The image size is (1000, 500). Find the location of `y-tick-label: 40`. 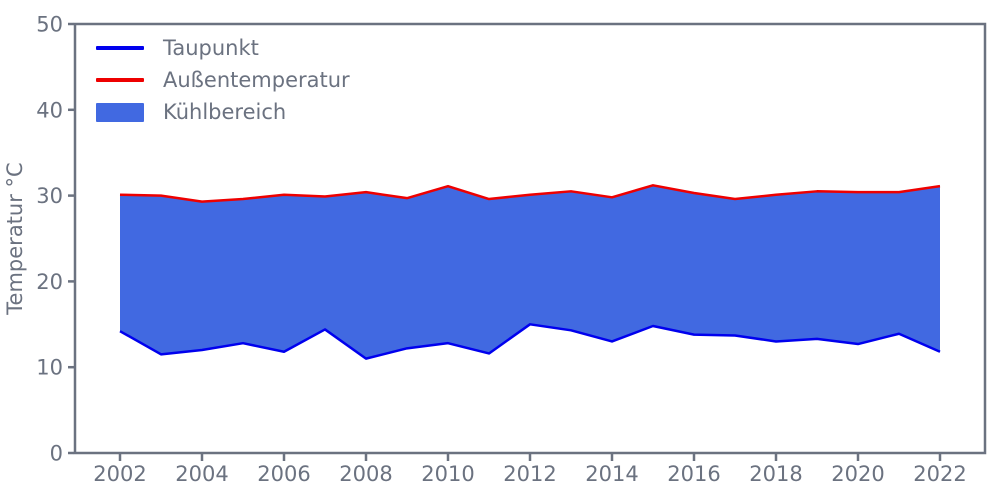

y-tick-label: 40 is located at coordinates (49, 110).